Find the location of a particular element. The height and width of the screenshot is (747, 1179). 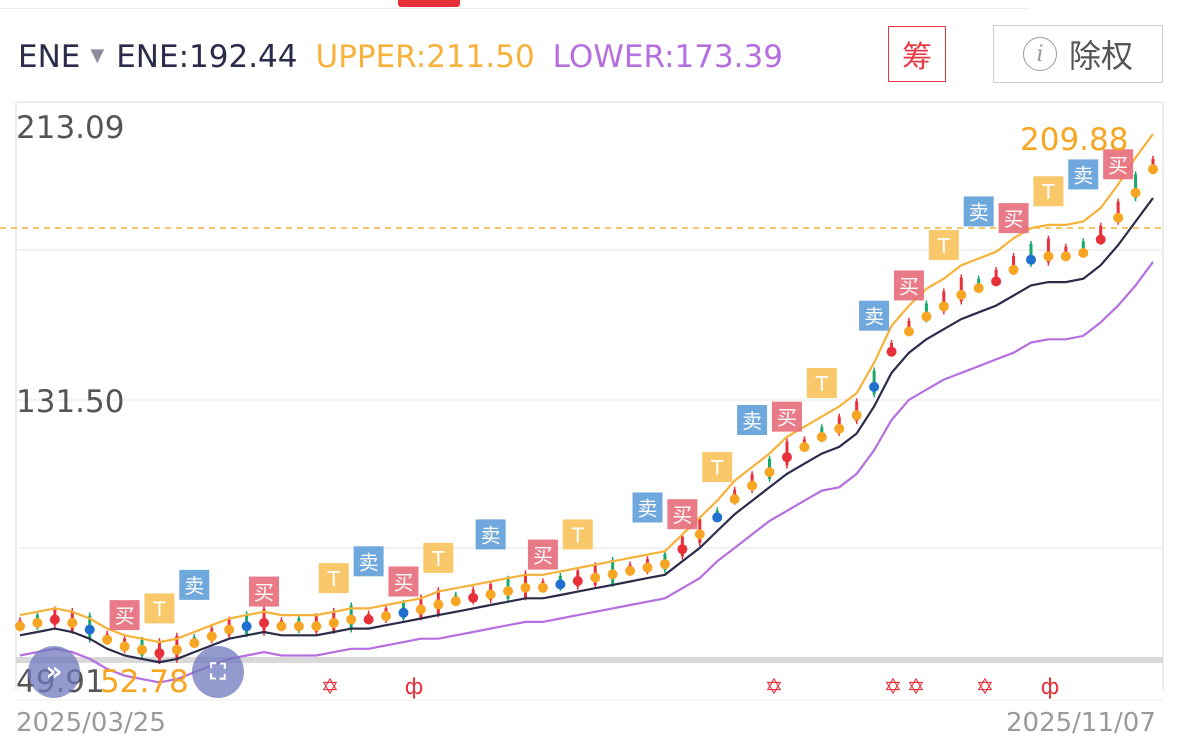

trade-tag-12-box is located at coordinates (682, 514).